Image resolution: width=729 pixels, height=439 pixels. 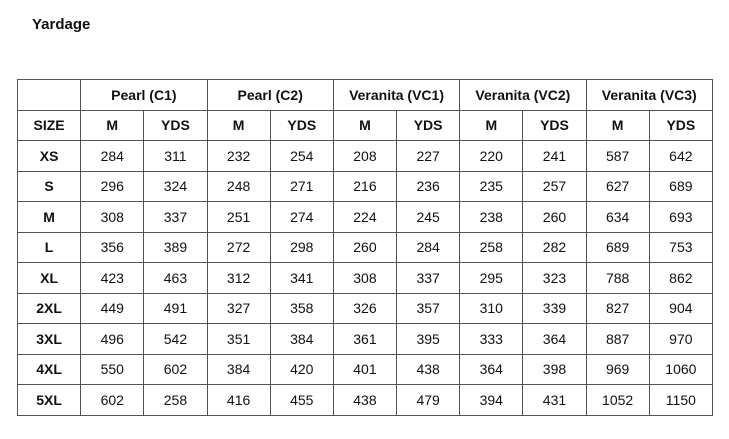 I want to click on value-cell: 310, so click(x=491, y=308).